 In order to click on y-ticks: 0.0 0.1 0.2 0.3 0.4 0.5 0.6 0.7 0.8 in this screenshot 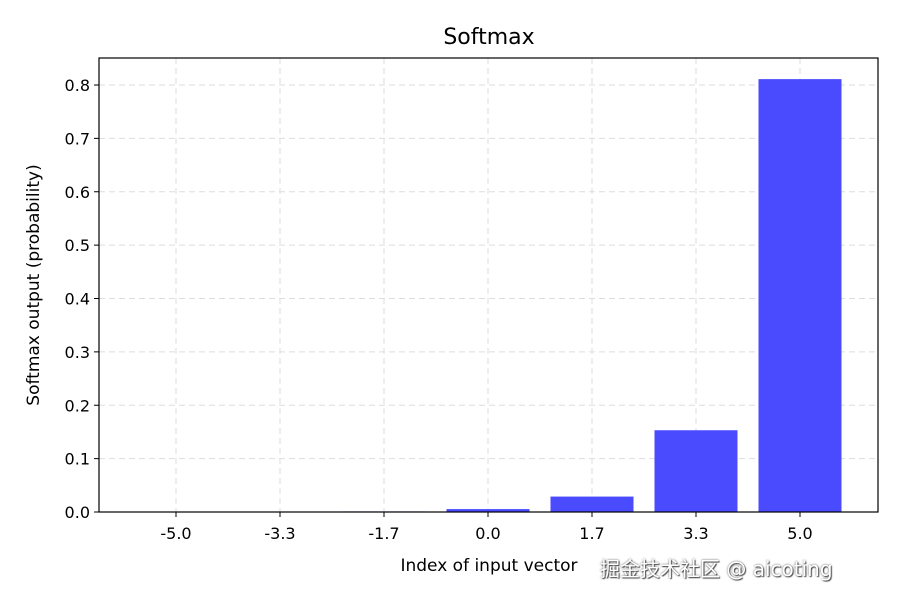, I will do `click(82, 299)`.